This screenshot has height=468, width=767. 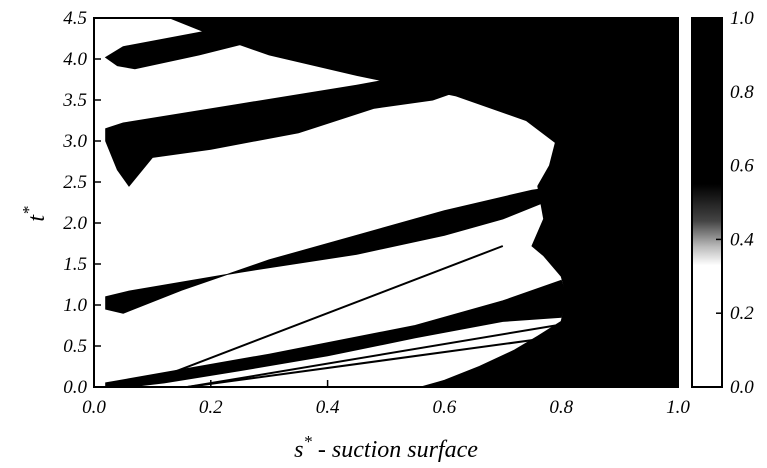 I want to click on x-axis-title-rest: - suction surface, so click(x=398, y=450).